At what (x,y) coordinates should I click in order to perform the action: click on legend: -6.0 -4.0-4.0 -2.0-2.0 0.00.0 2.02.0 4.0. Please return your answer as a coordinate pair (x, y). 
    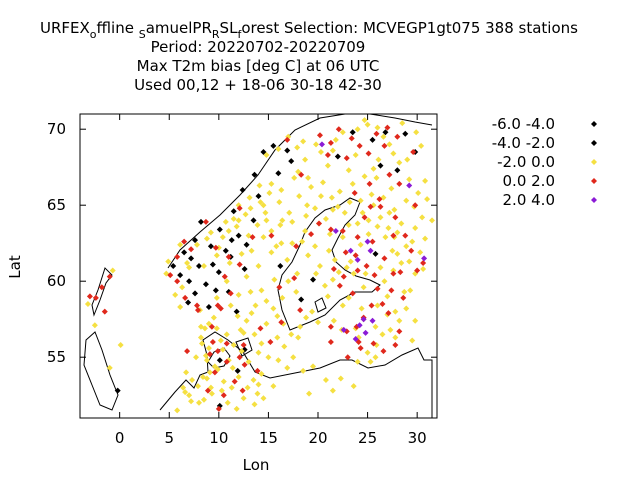
    Looking at the image, I should click on (544, 162).